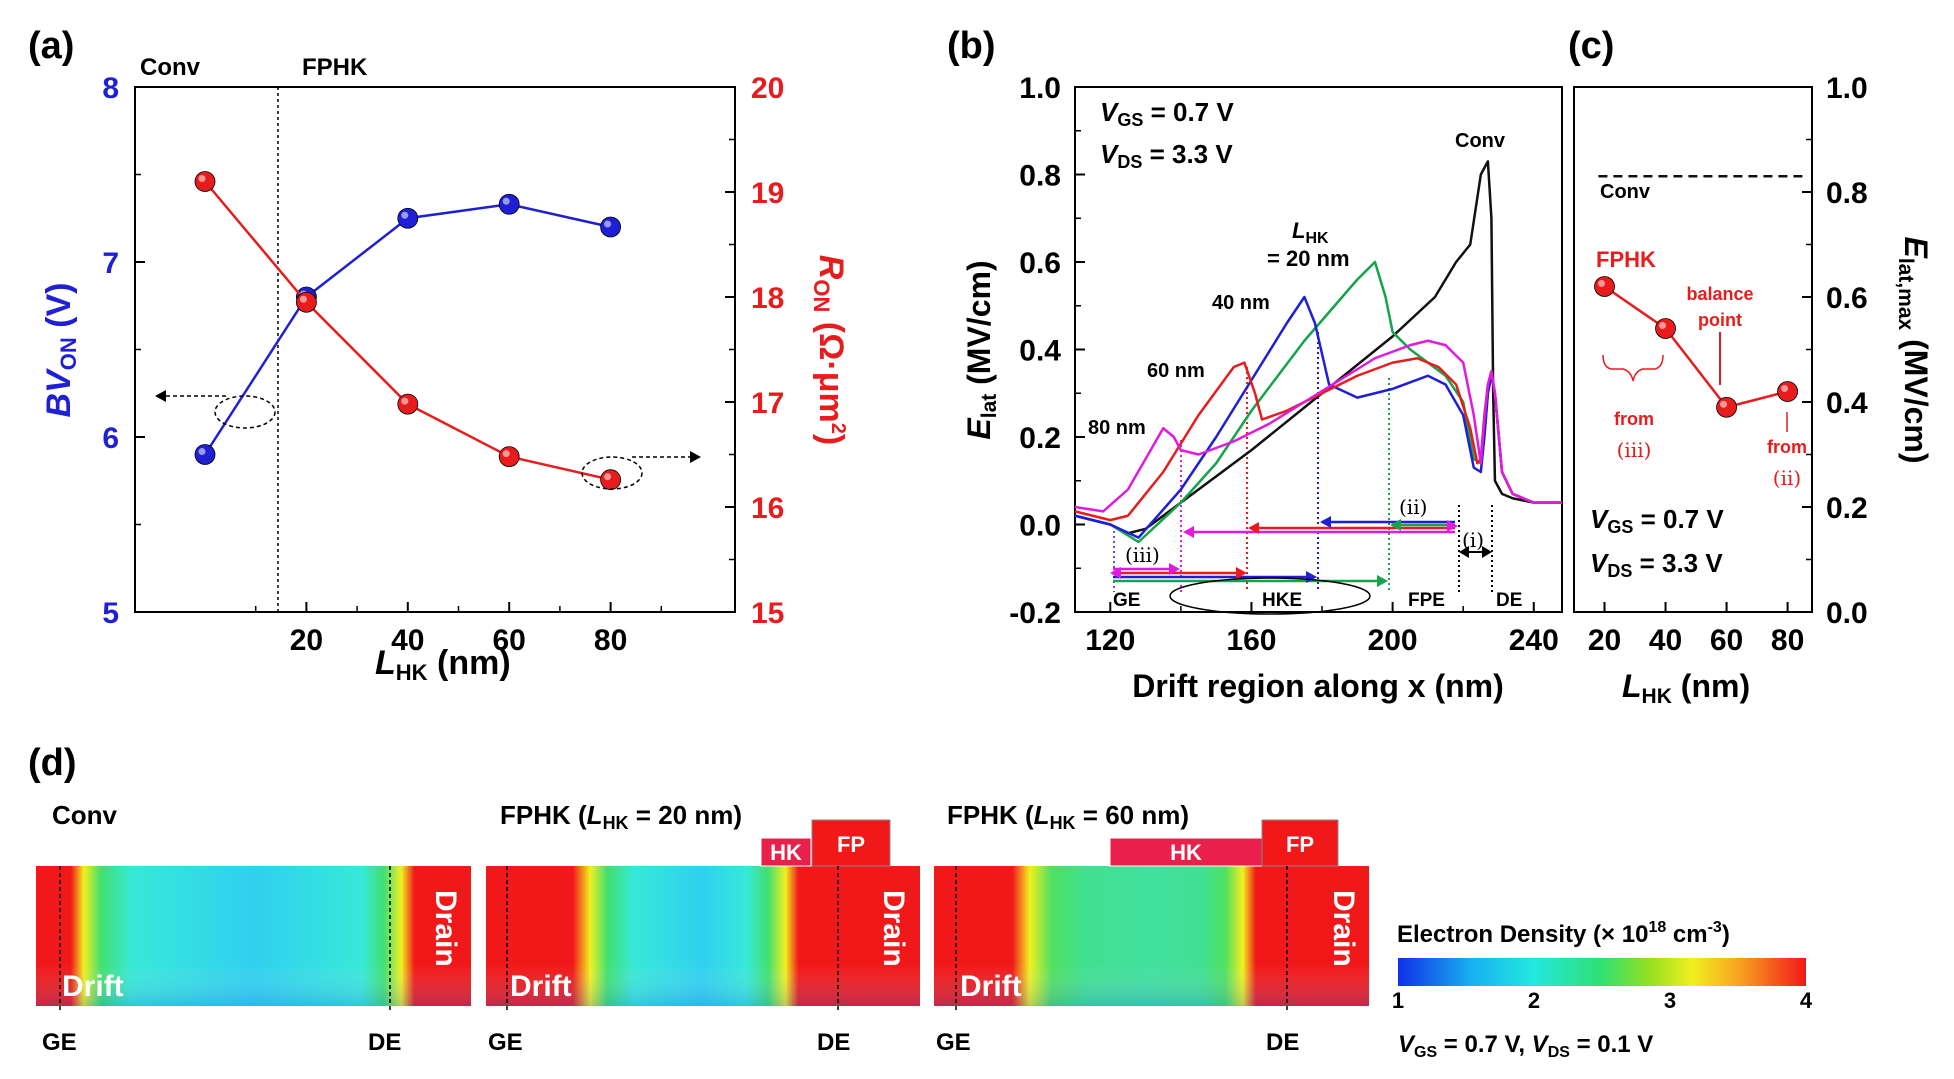 The height and width of the screenshot is (1079, 1954). What do you see at coordinates (1670, 1000) in the screenshot?
I see `colorbar-tick: 3` at bounding box center [1670, 1000].